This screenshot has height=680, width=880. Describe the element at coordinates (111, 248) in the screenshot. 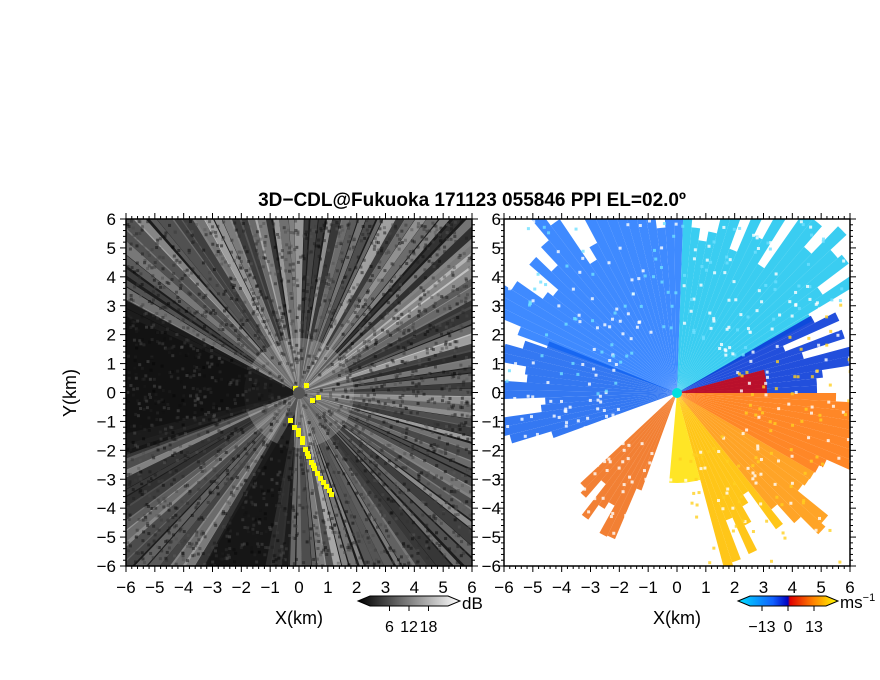

I see `y-tick-label: 5` at that location.